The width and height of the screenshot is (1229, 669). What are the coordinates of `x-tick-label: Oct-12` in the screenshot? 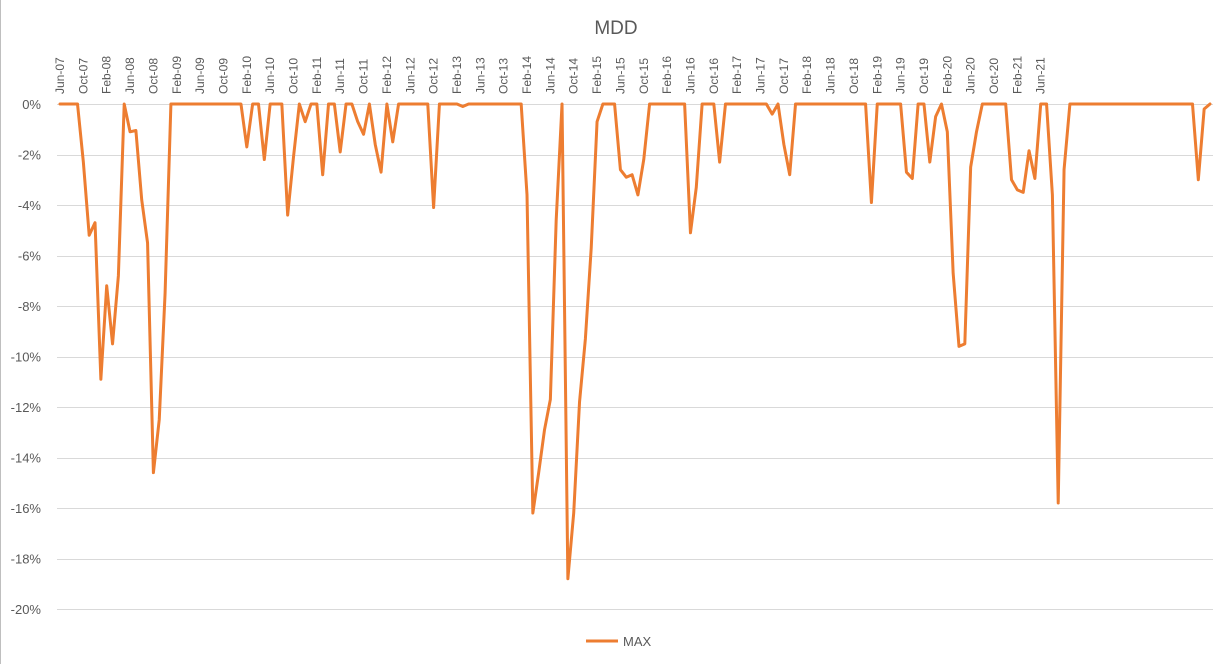 It's located at (434, 76).